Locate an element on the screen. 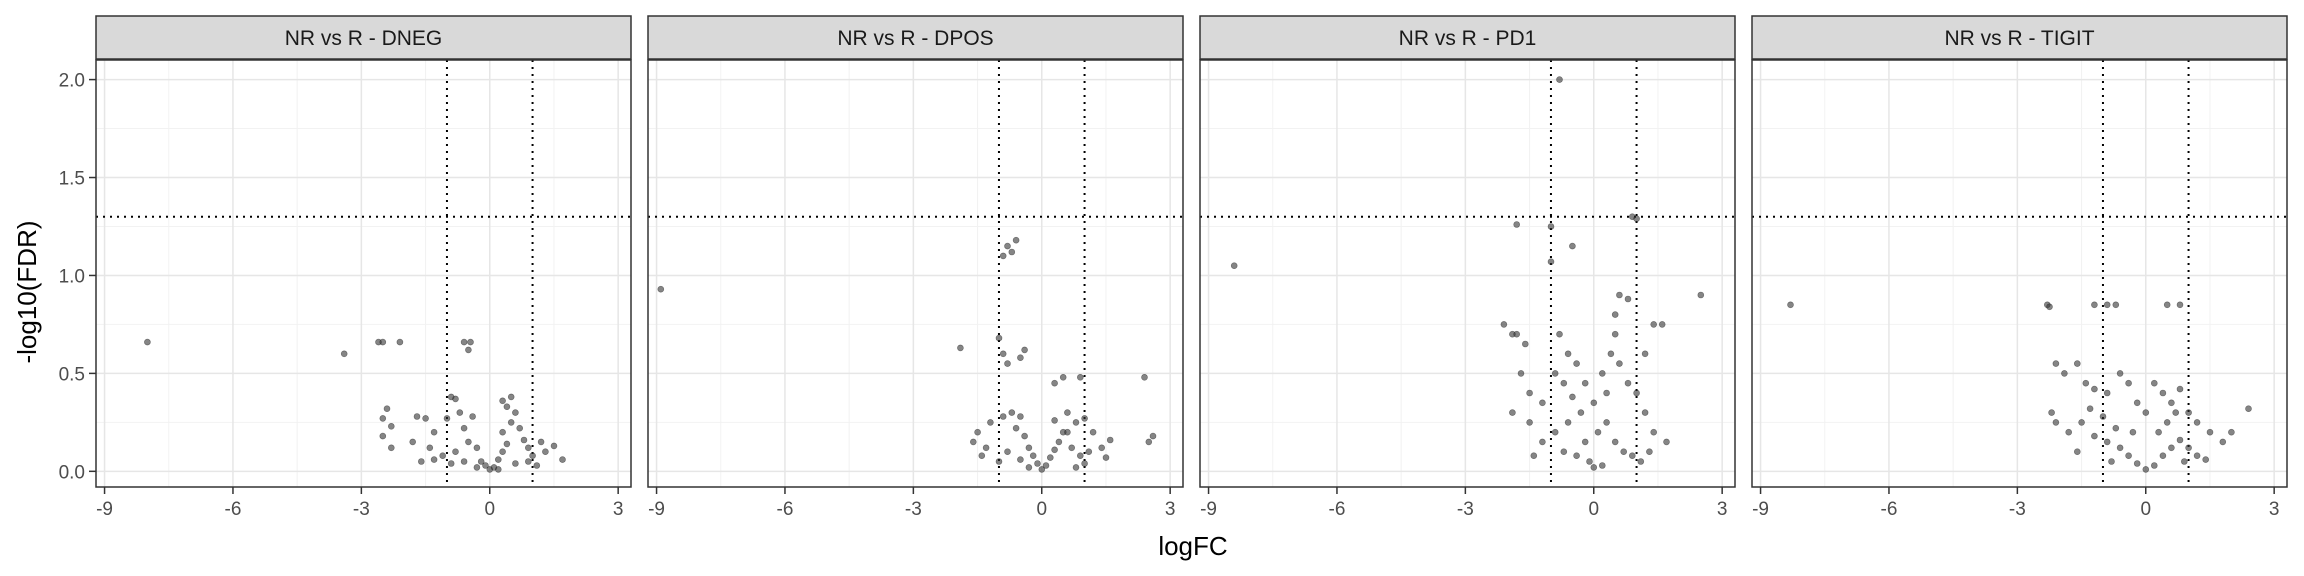 Image resolution: width=2304 pixels, height=576 pixels. y-axis: 0.0 0.5 1.0 1.5 2.0 is located at coordinates (77, 277).